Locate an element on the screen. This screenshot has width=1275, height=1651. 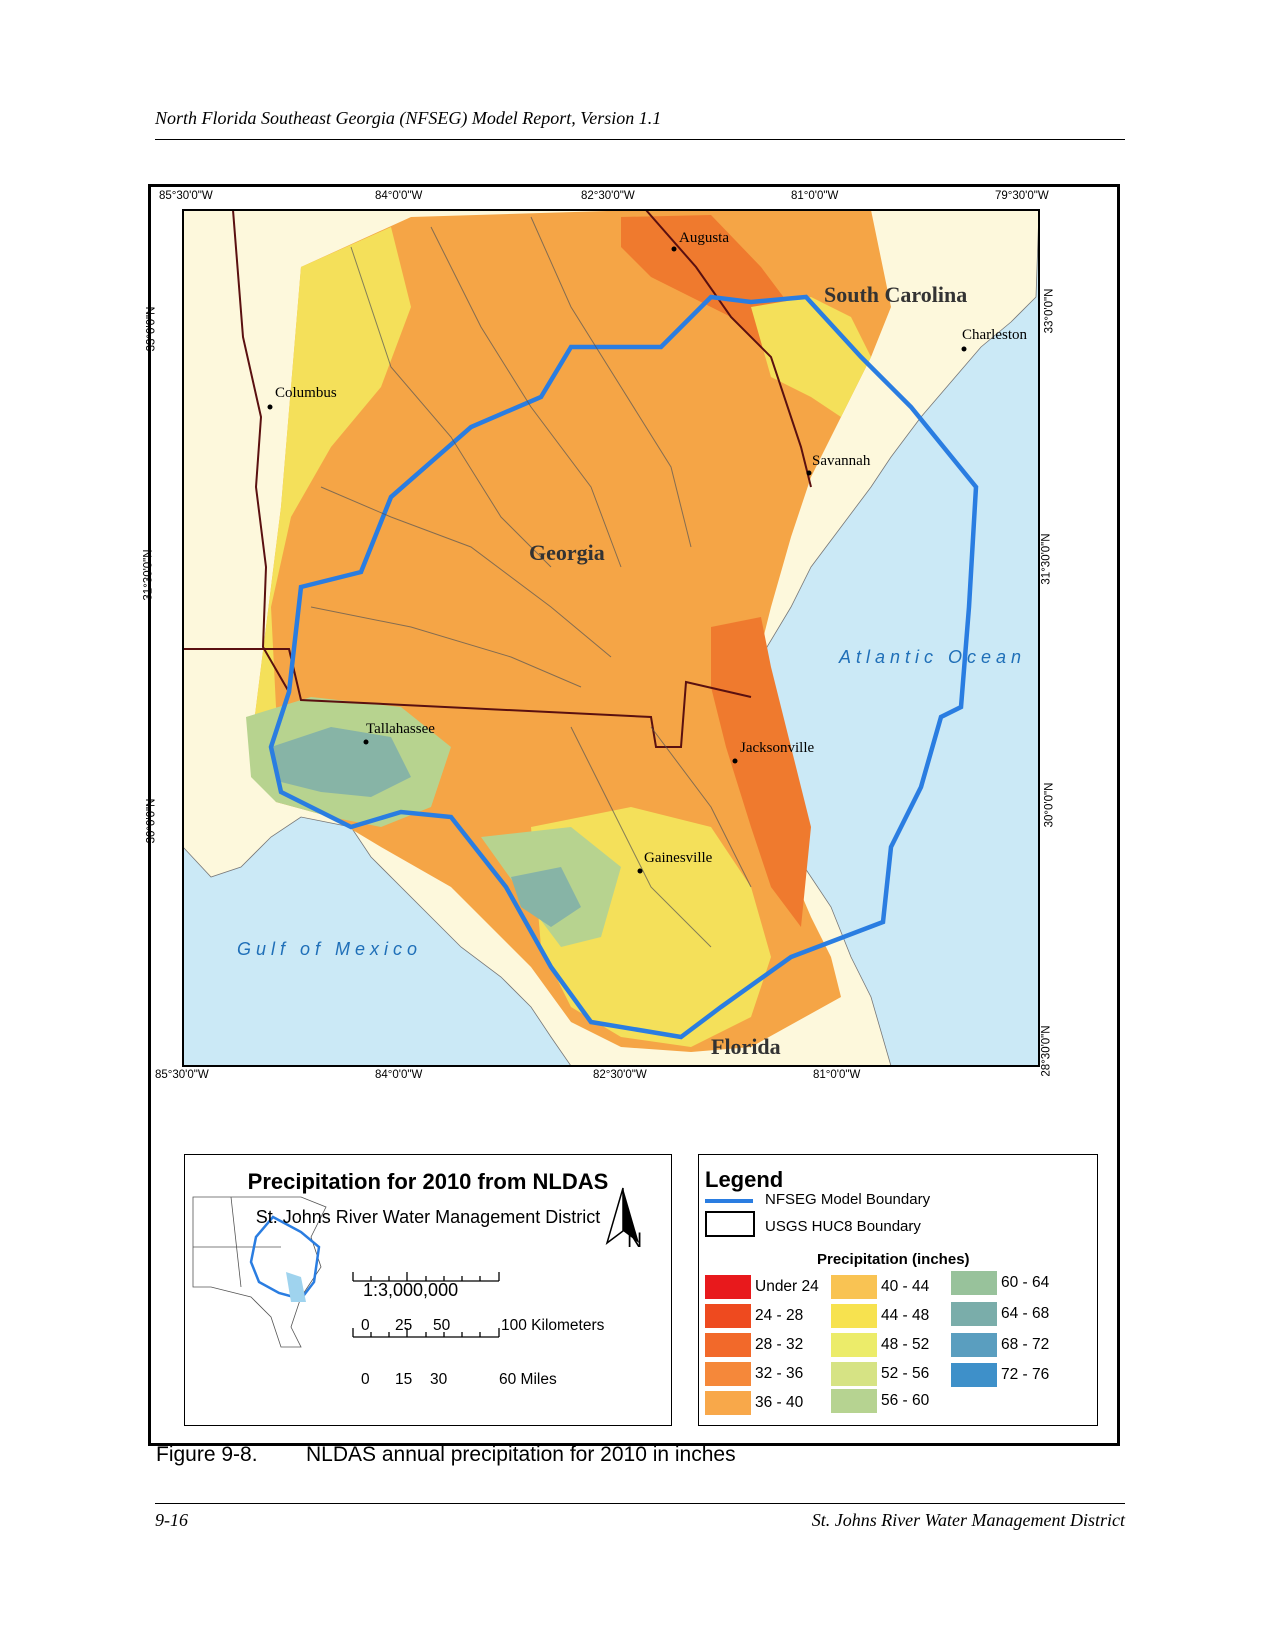
km-tick-label: 50 is located at coordinates (442, 1325).